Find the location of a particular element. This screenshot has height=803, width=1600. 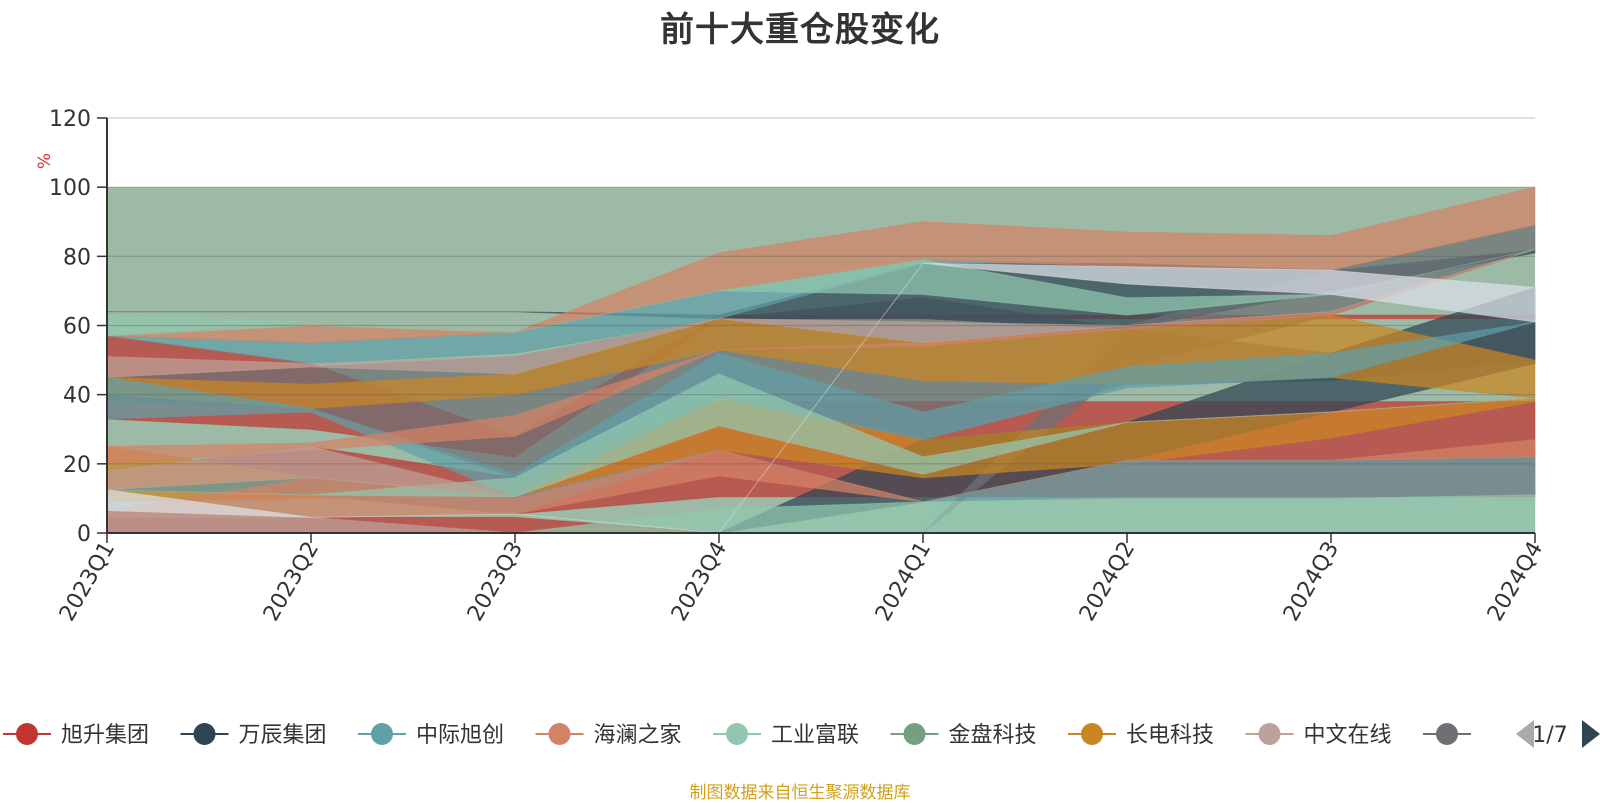

legend-prev-page-icon is located at coordinates (1525, 734).